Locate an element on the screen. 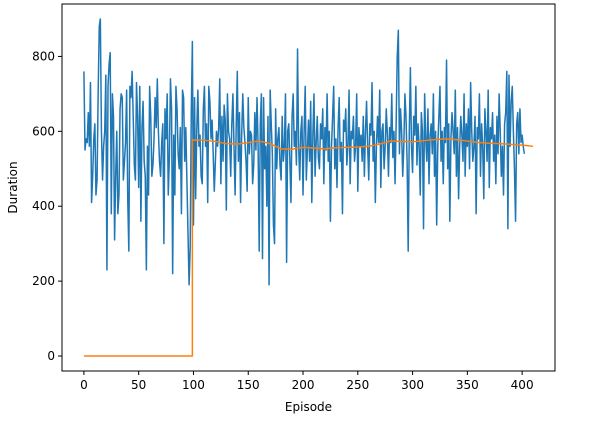  x-tick-label: 100 is located at coordinates (193, 385).